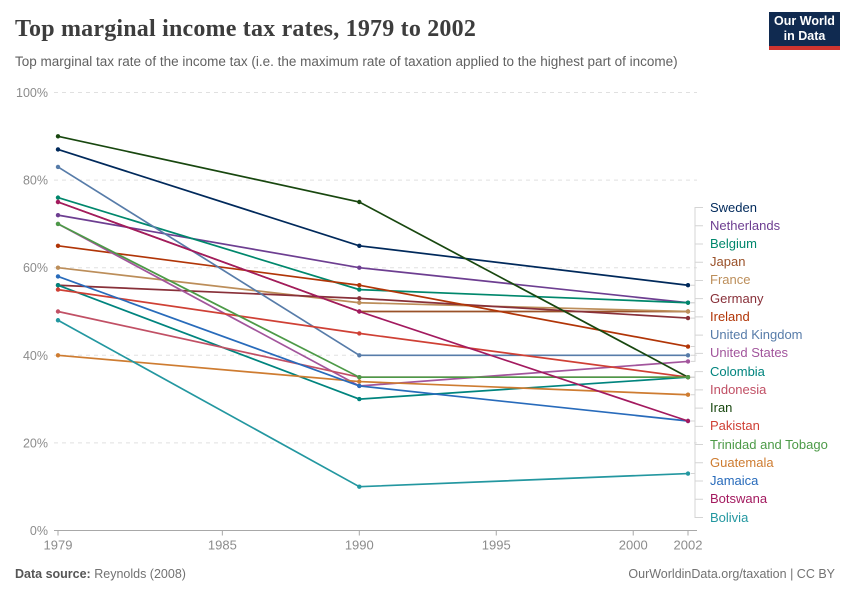 This screenshot has width=850, height=600. I want to click on legend-item-bolivia: Bolivia, so click(729, 517).